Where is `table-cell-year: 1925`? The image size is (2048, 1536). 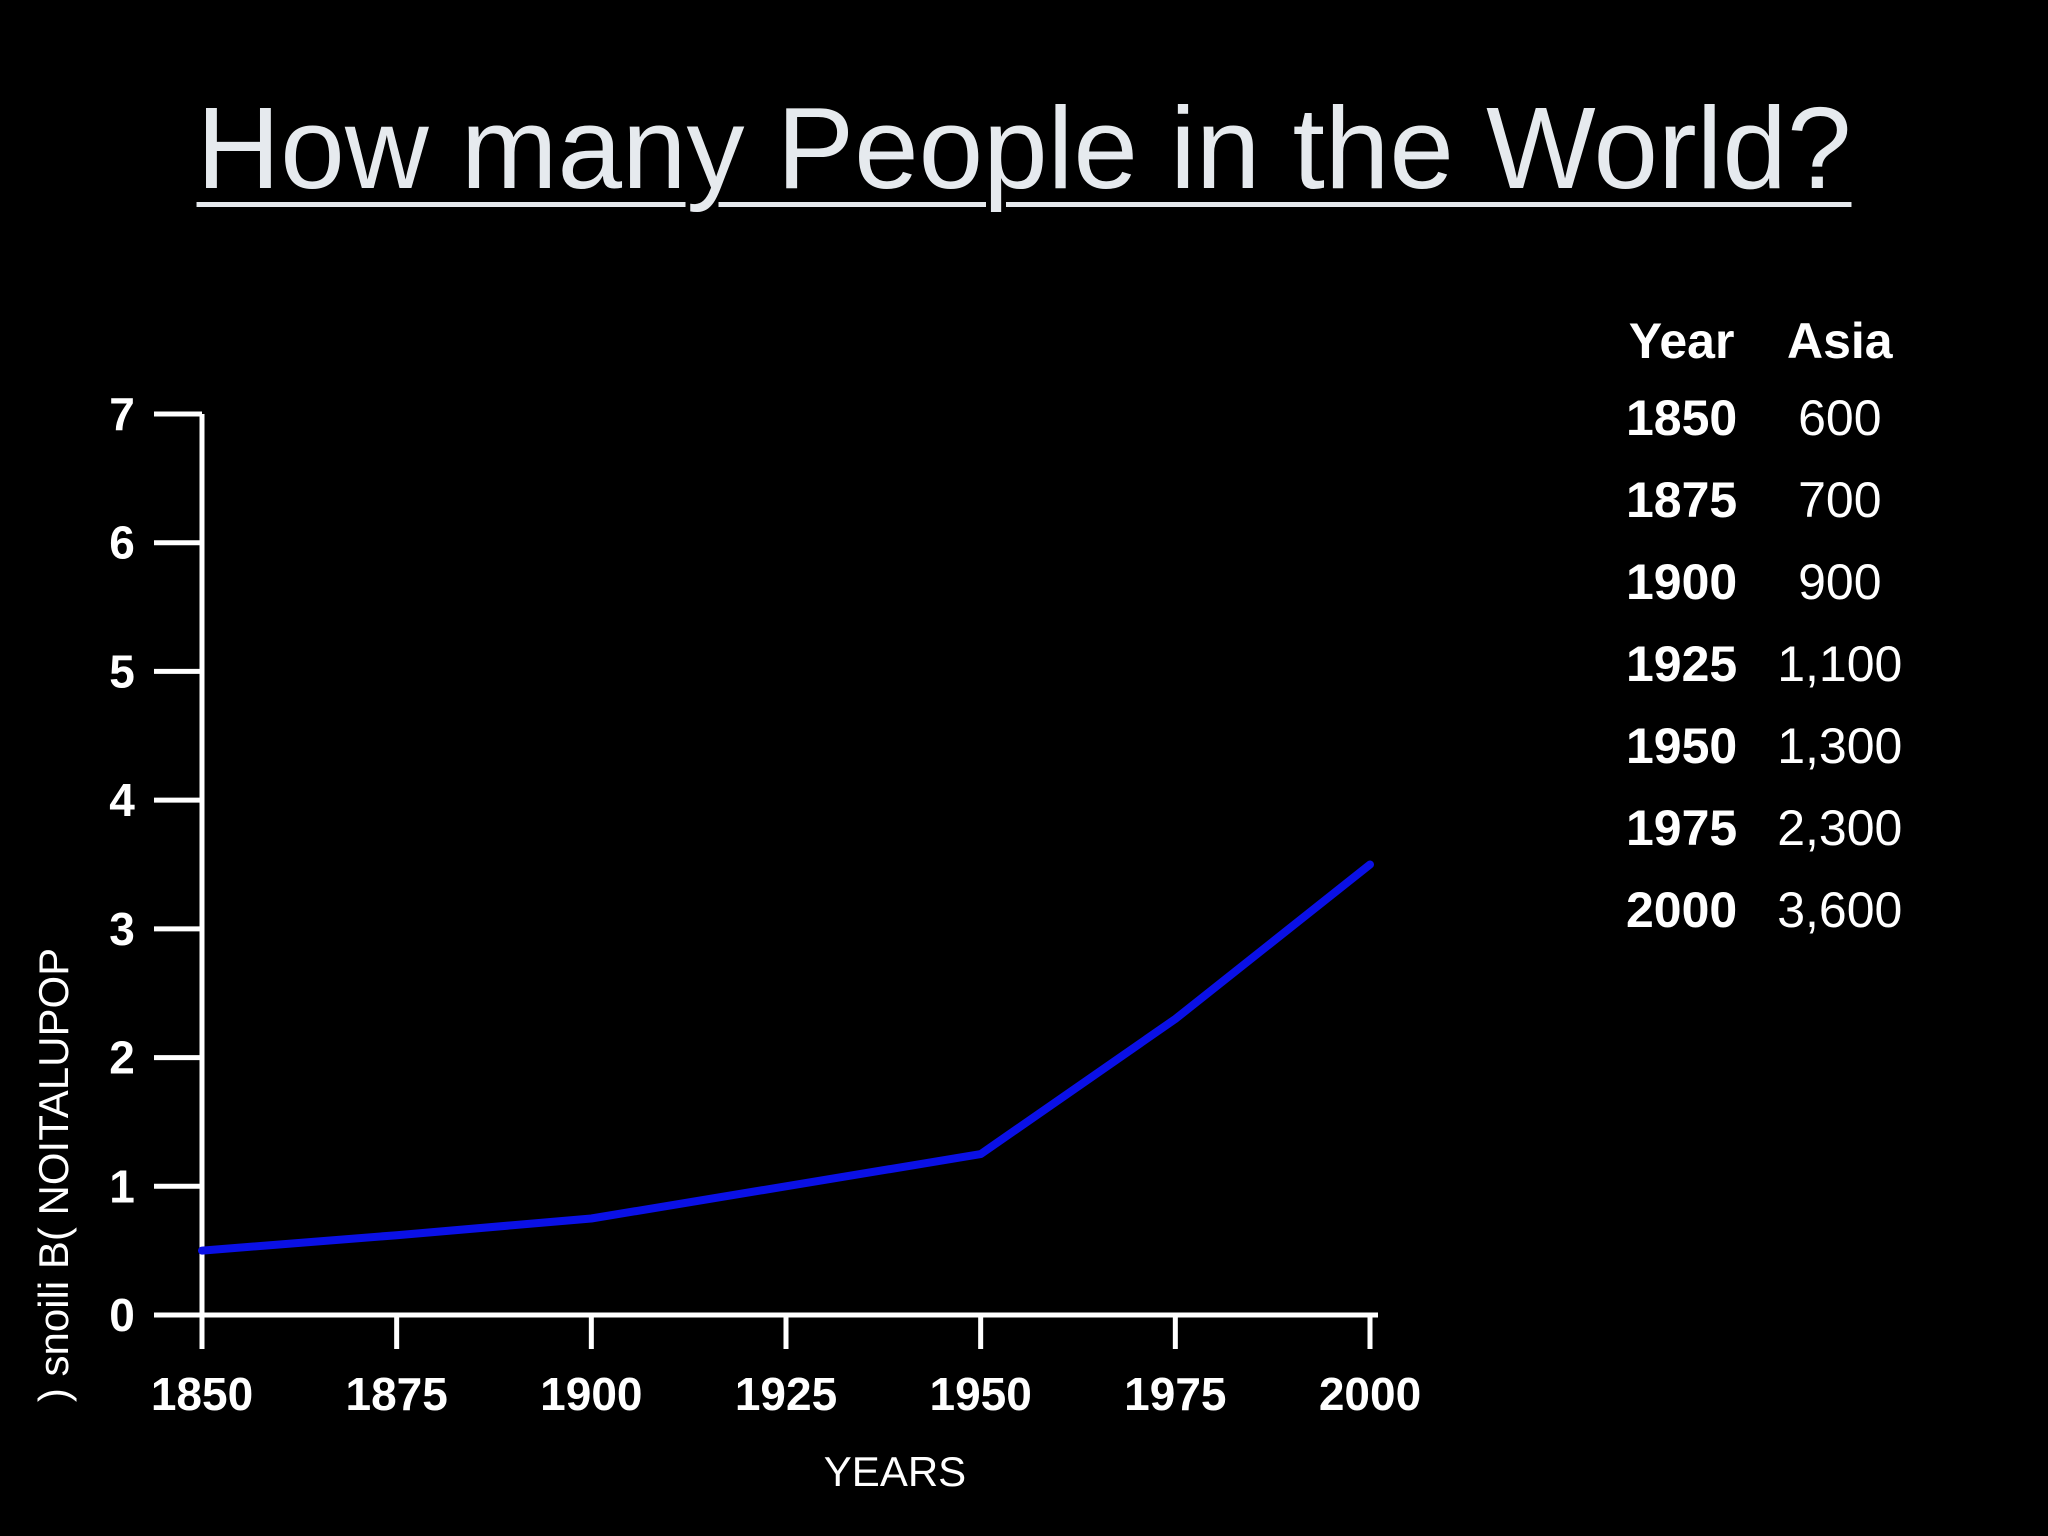
table-cell-year: 1925 is located at coordinates (1682, 664).